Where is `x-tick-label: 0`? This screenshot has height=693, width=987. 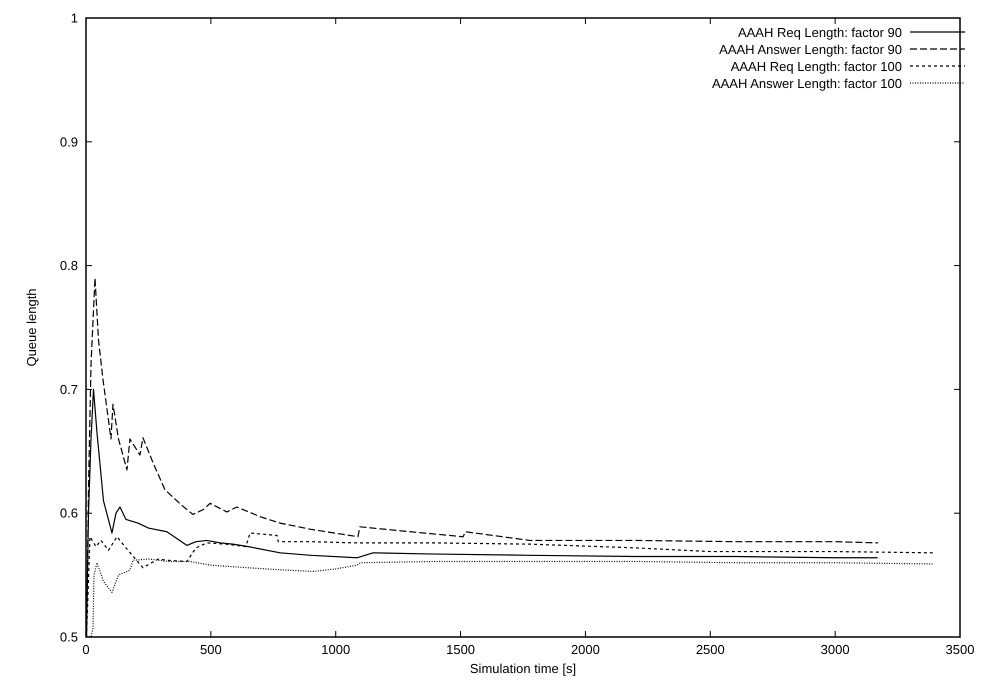 x-tick-label: 0 is located at coordinates (86, 649).